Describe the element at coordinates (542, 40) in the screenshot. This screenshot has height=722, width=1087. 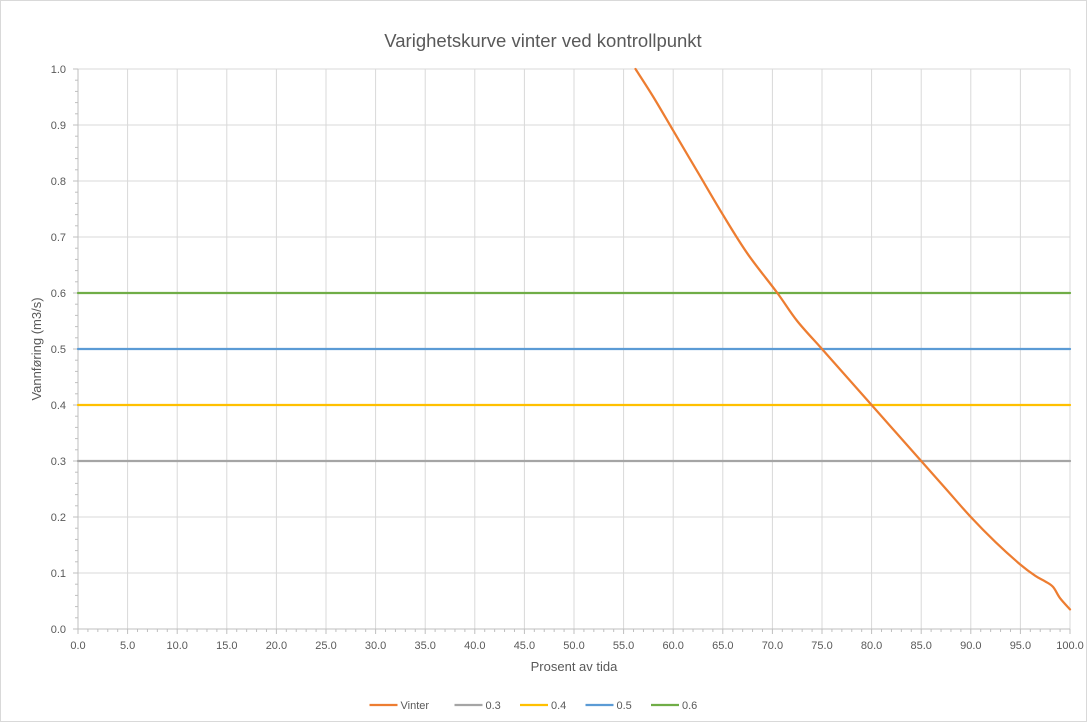
I see `chart-title: Varighetskurve vinter ved kontrollpunkt` at that location.